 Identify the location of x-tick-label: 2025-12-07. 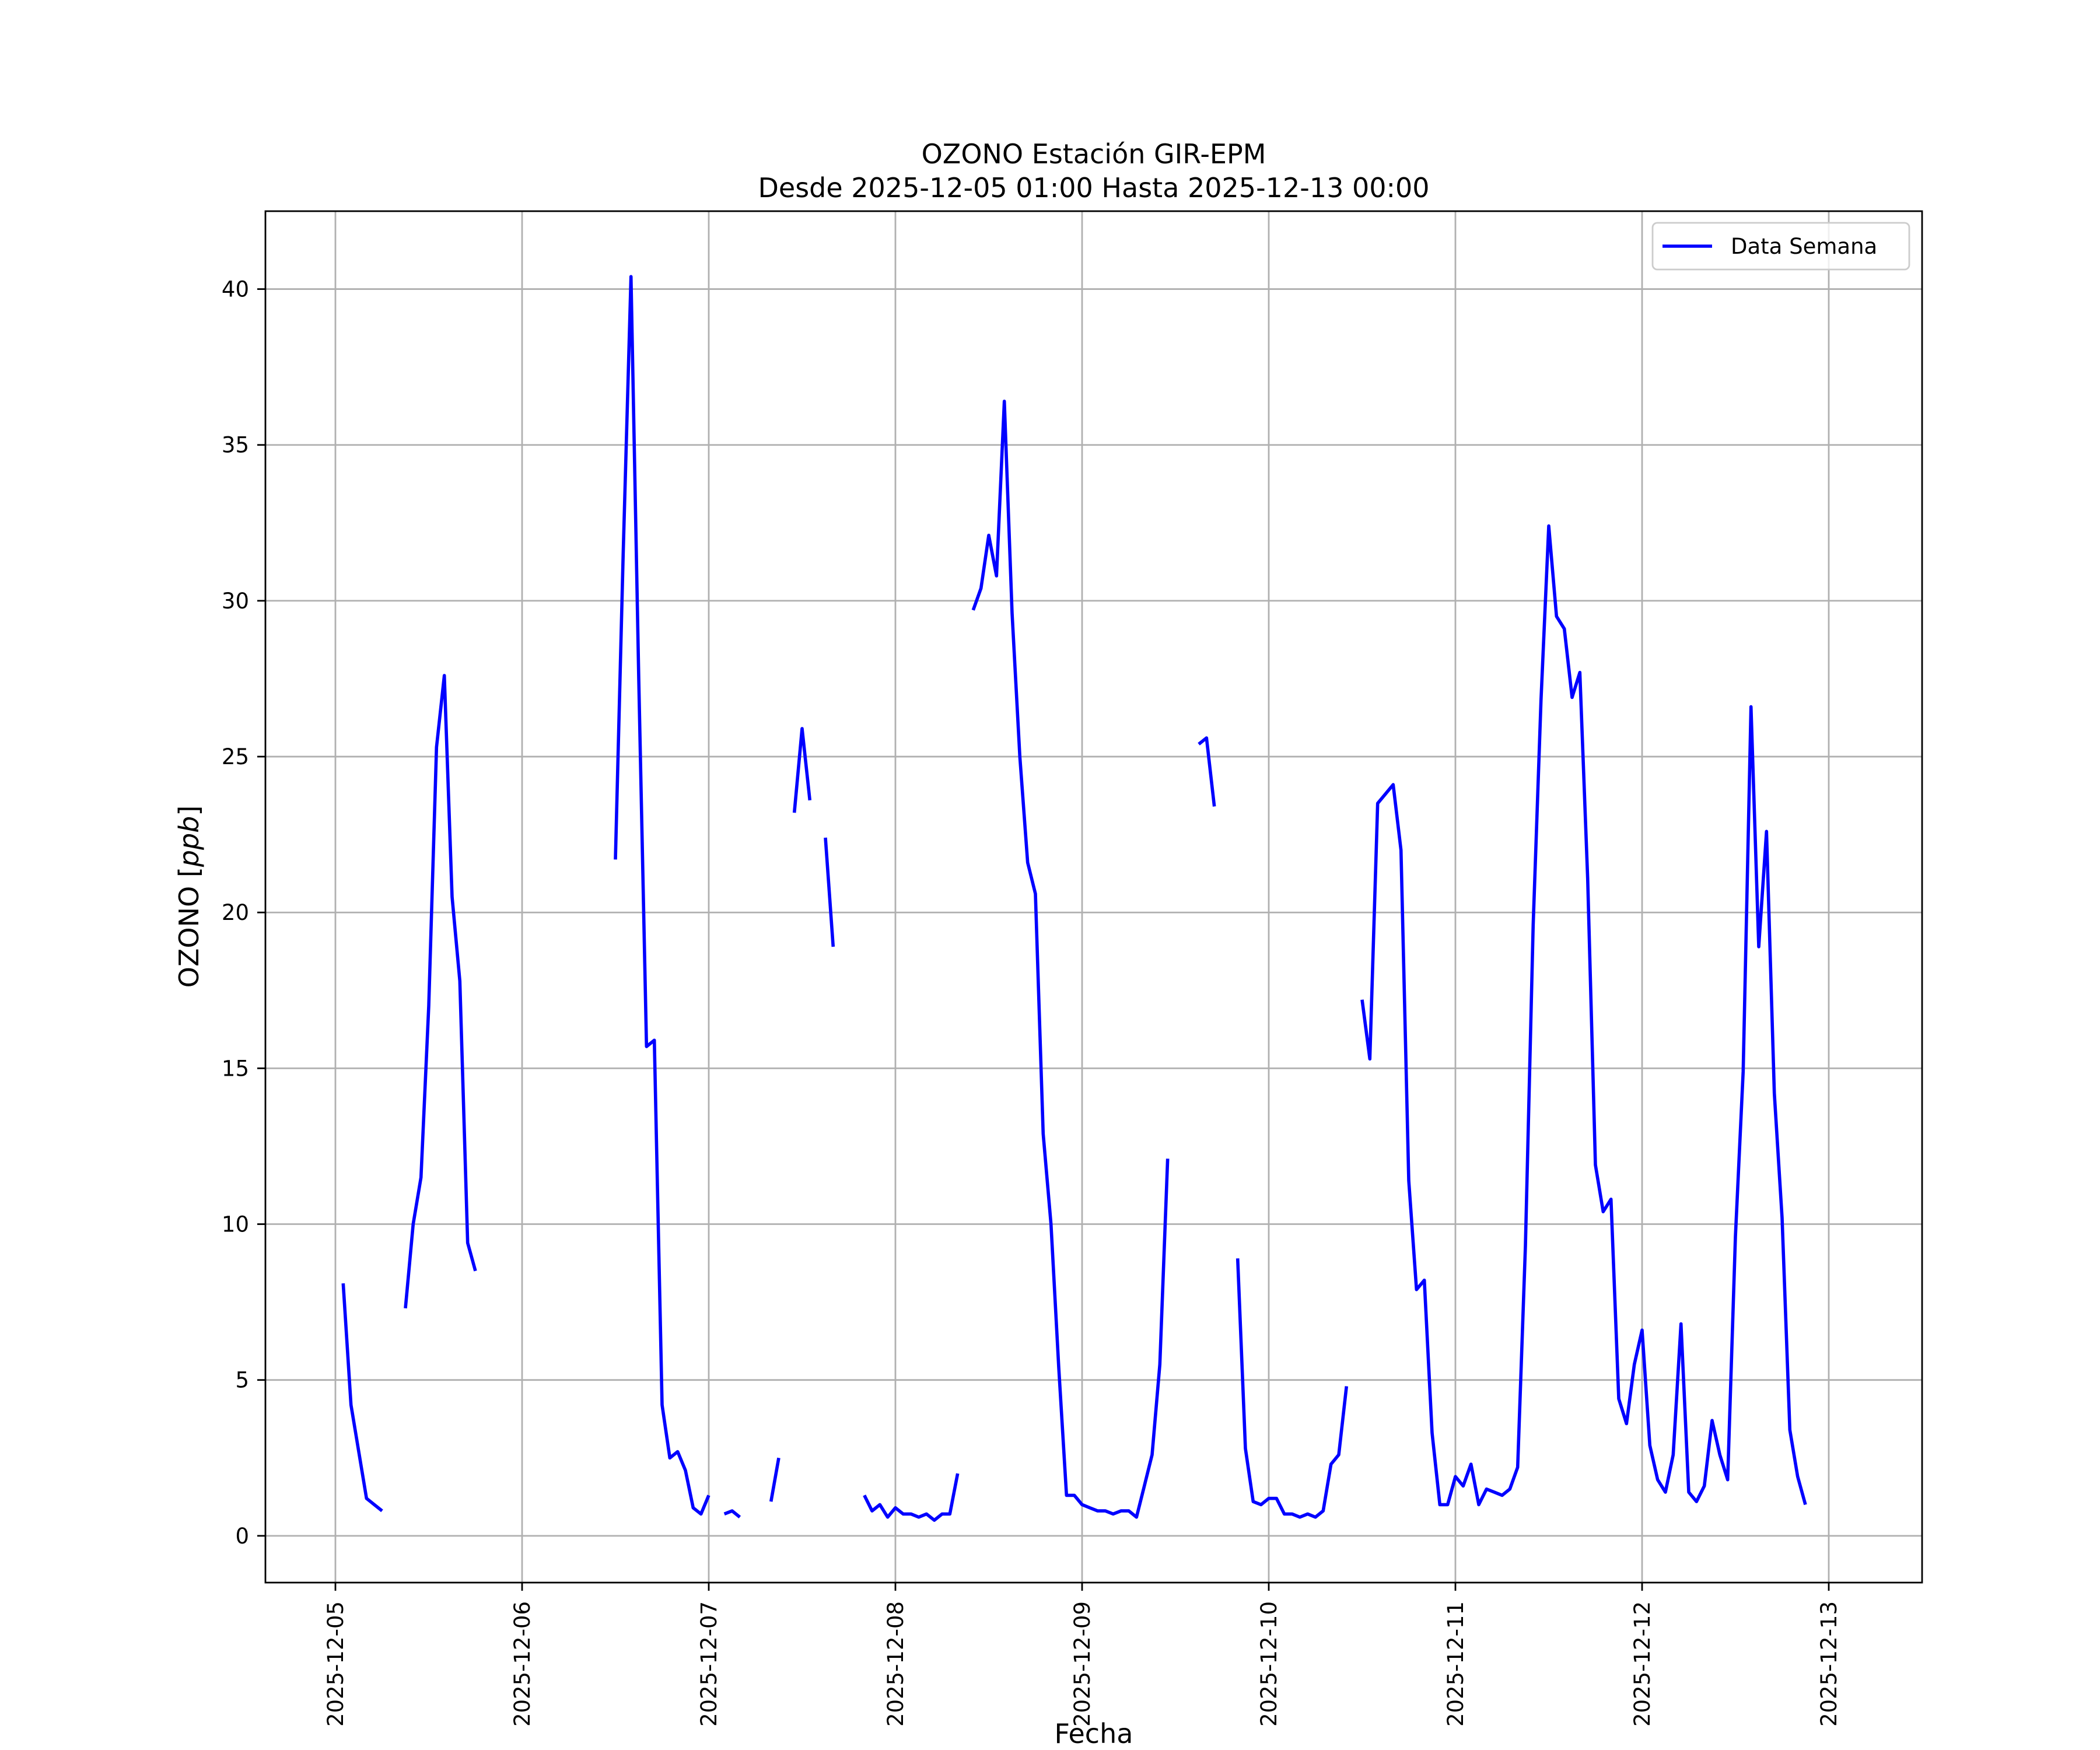
(709, 1664).